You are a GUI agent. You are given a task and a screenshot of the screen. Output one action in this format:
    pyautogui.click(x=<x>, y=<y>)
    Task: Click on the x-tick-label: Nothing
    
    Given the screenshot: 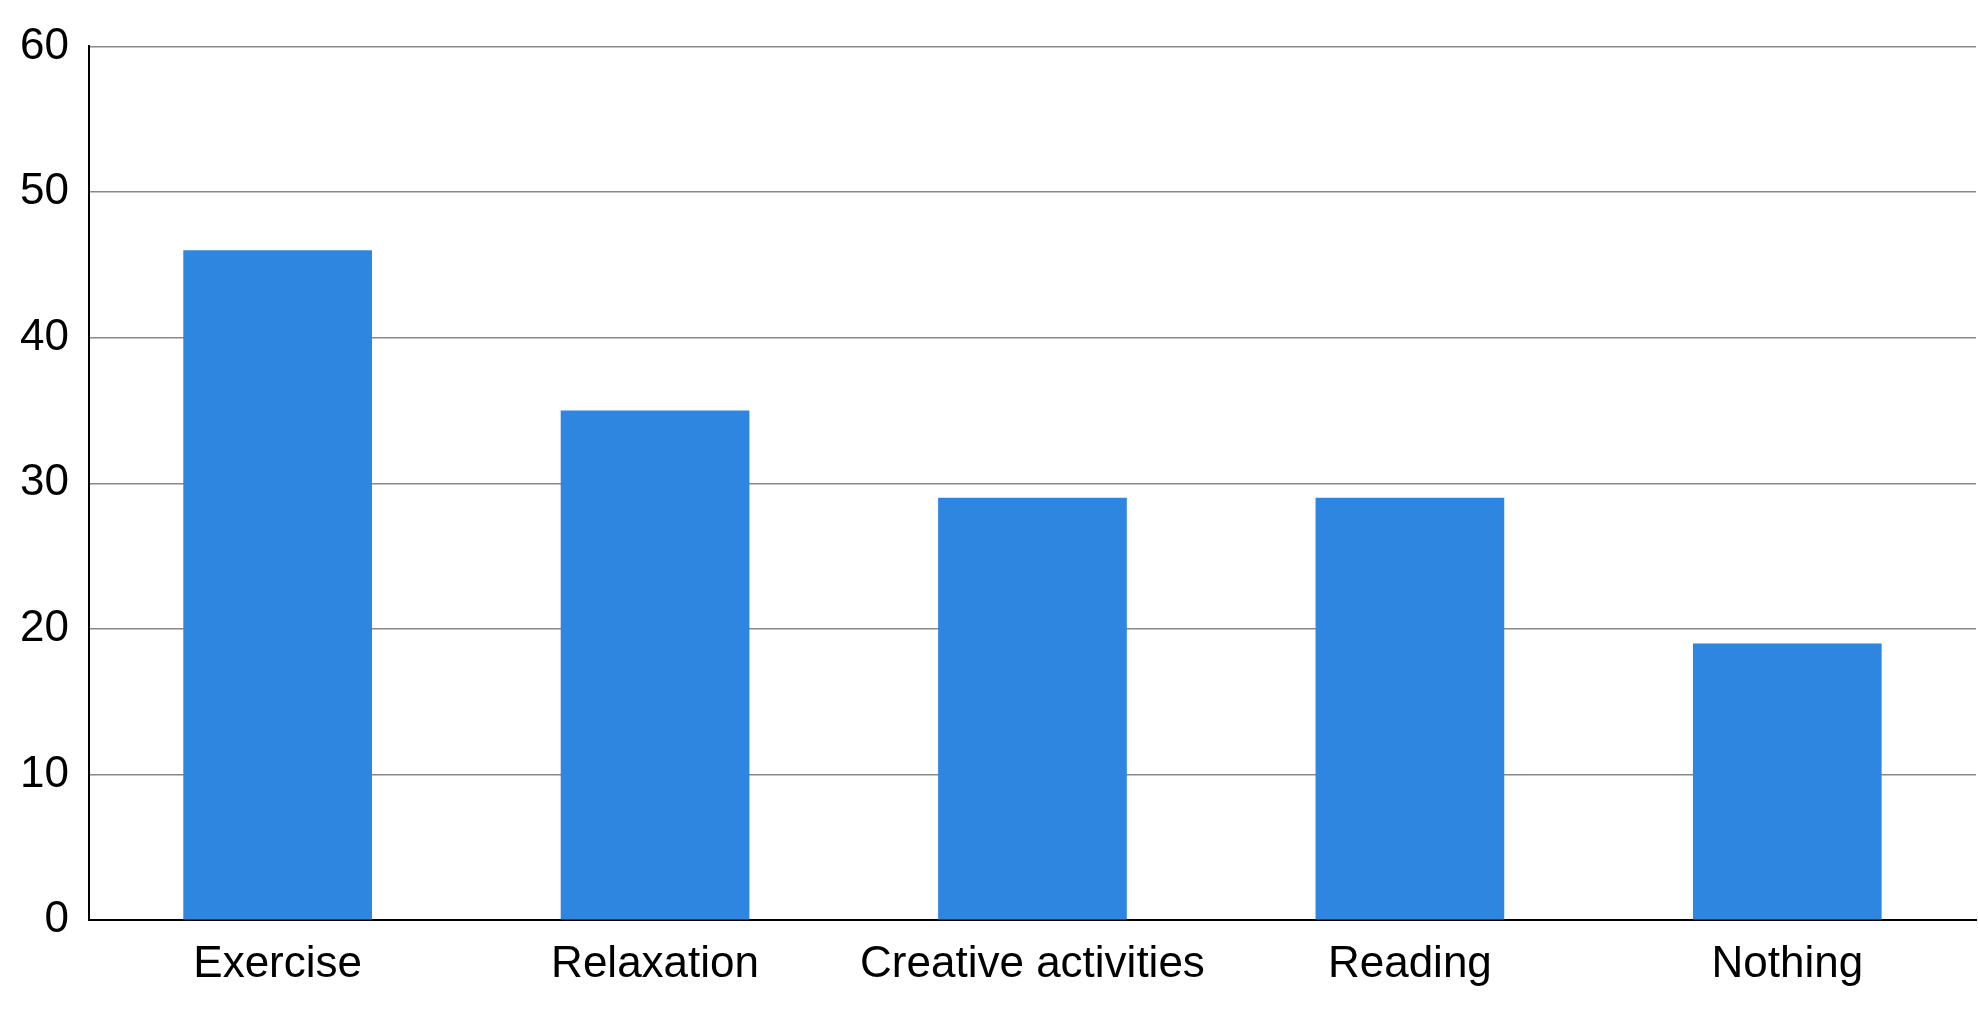 What is the action you would take?
    pyautogui.click(x=1787, y=961)
    